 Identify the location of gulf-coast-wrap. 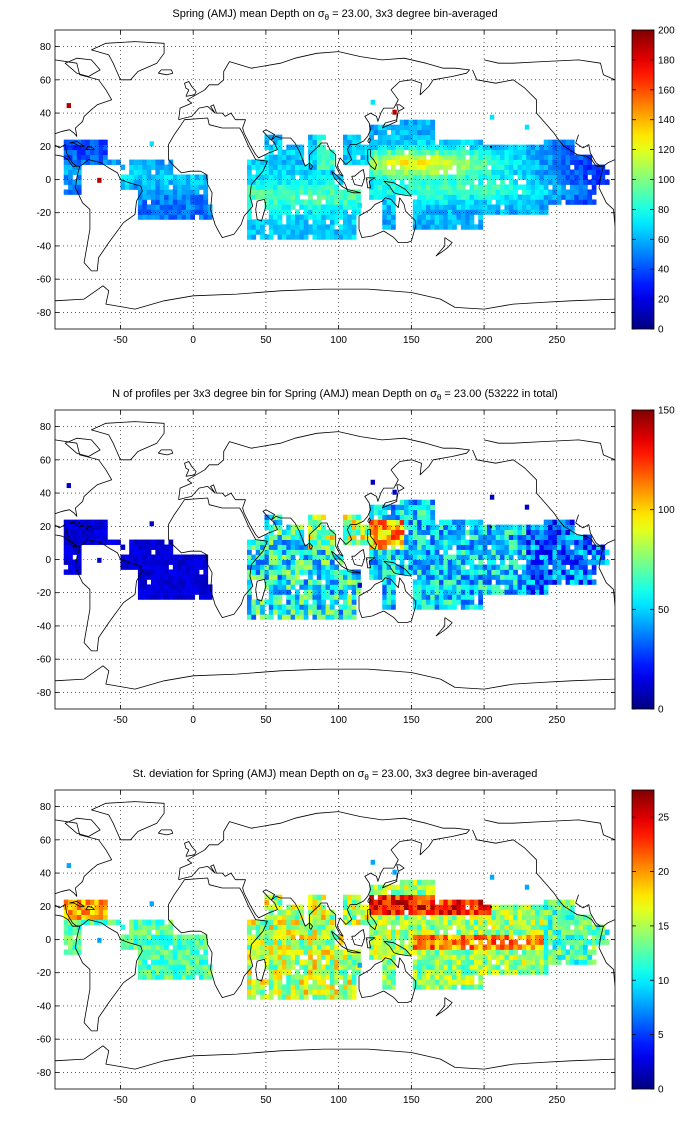
(589, 910).